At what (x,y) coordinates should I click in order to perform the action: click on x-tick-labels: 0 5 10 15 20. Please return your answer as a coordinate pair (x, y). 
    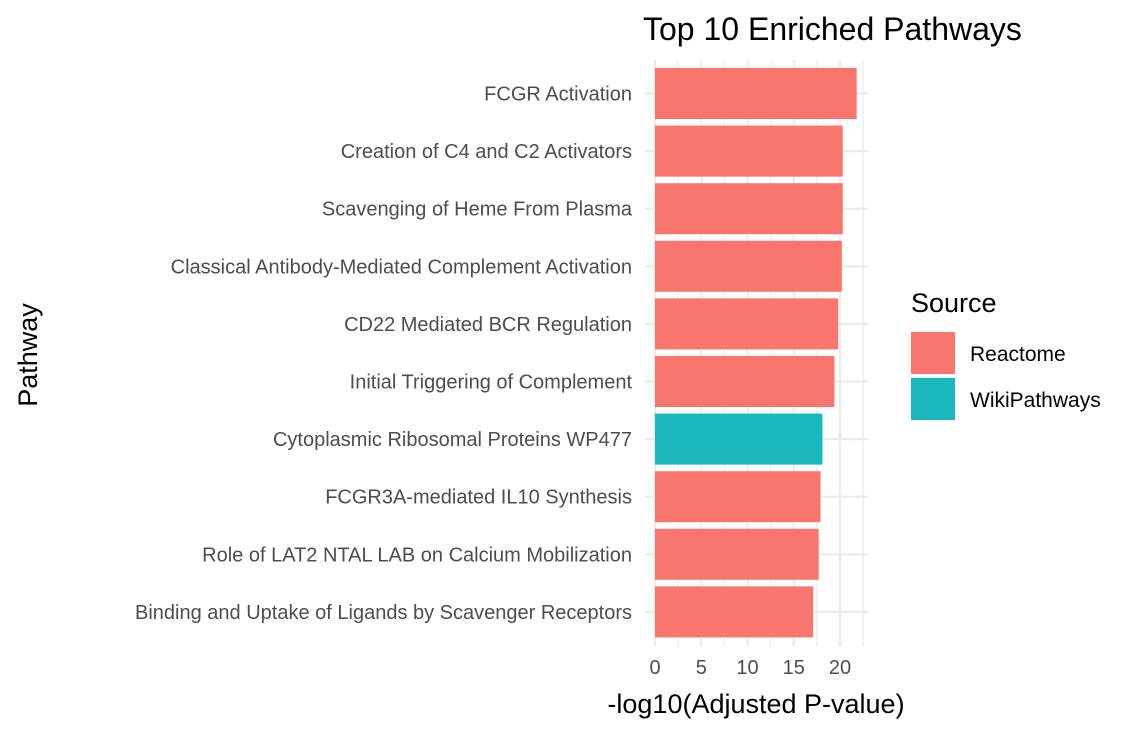
    Looking at the image, I should click on (750, 668).